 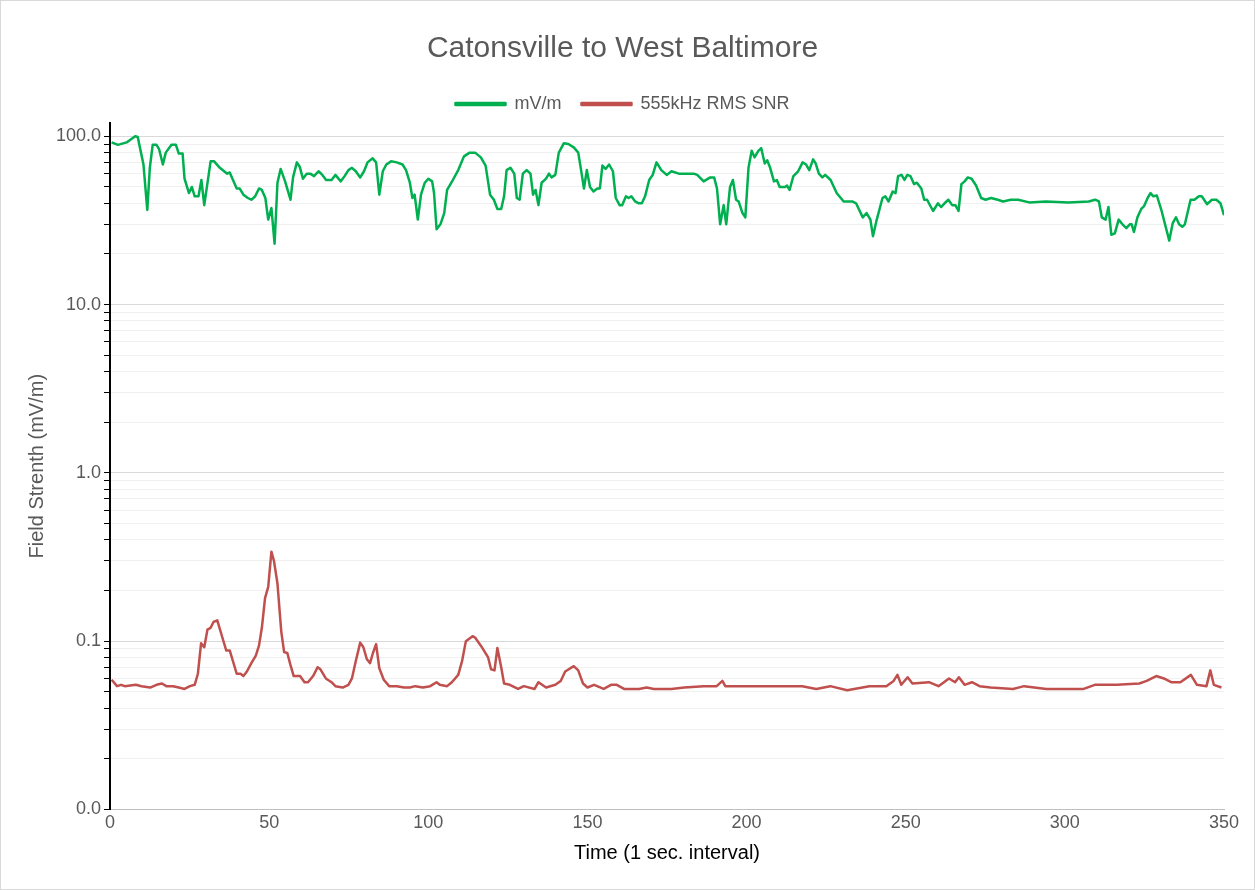 I want to click on x-tick-label: 200, so click(x=746, y=822).